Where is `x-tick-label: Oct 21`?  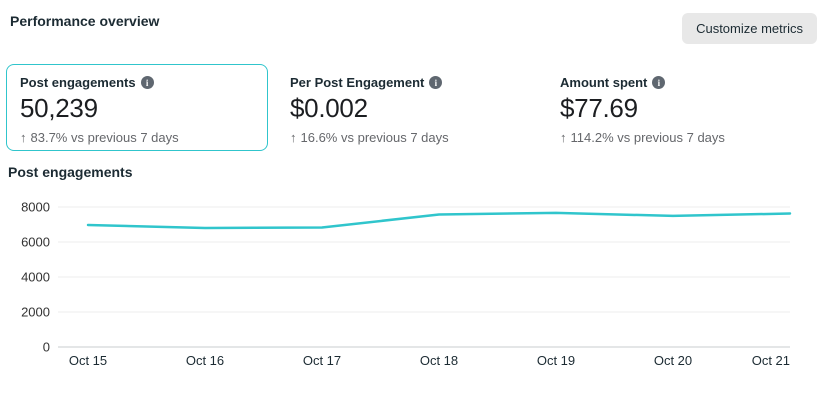 x-tick-label: Oct 21 is located at coordinates (771, 360).